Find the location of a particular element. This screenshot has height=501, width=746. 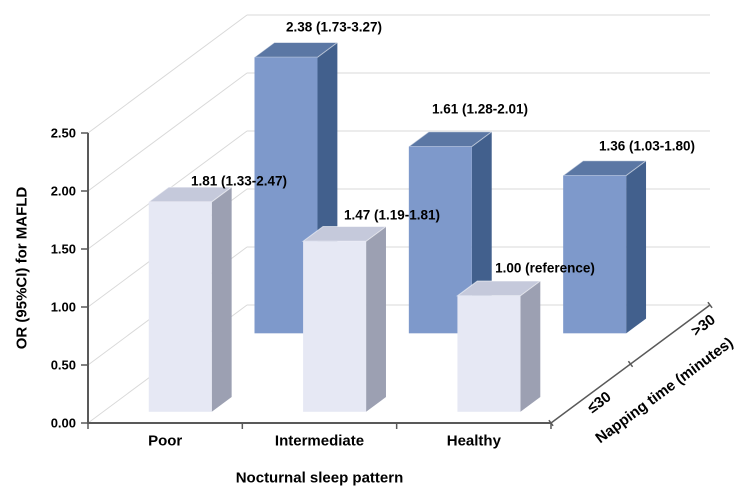

y-tick-label: 1.00 is located at coordinates (63, 307).